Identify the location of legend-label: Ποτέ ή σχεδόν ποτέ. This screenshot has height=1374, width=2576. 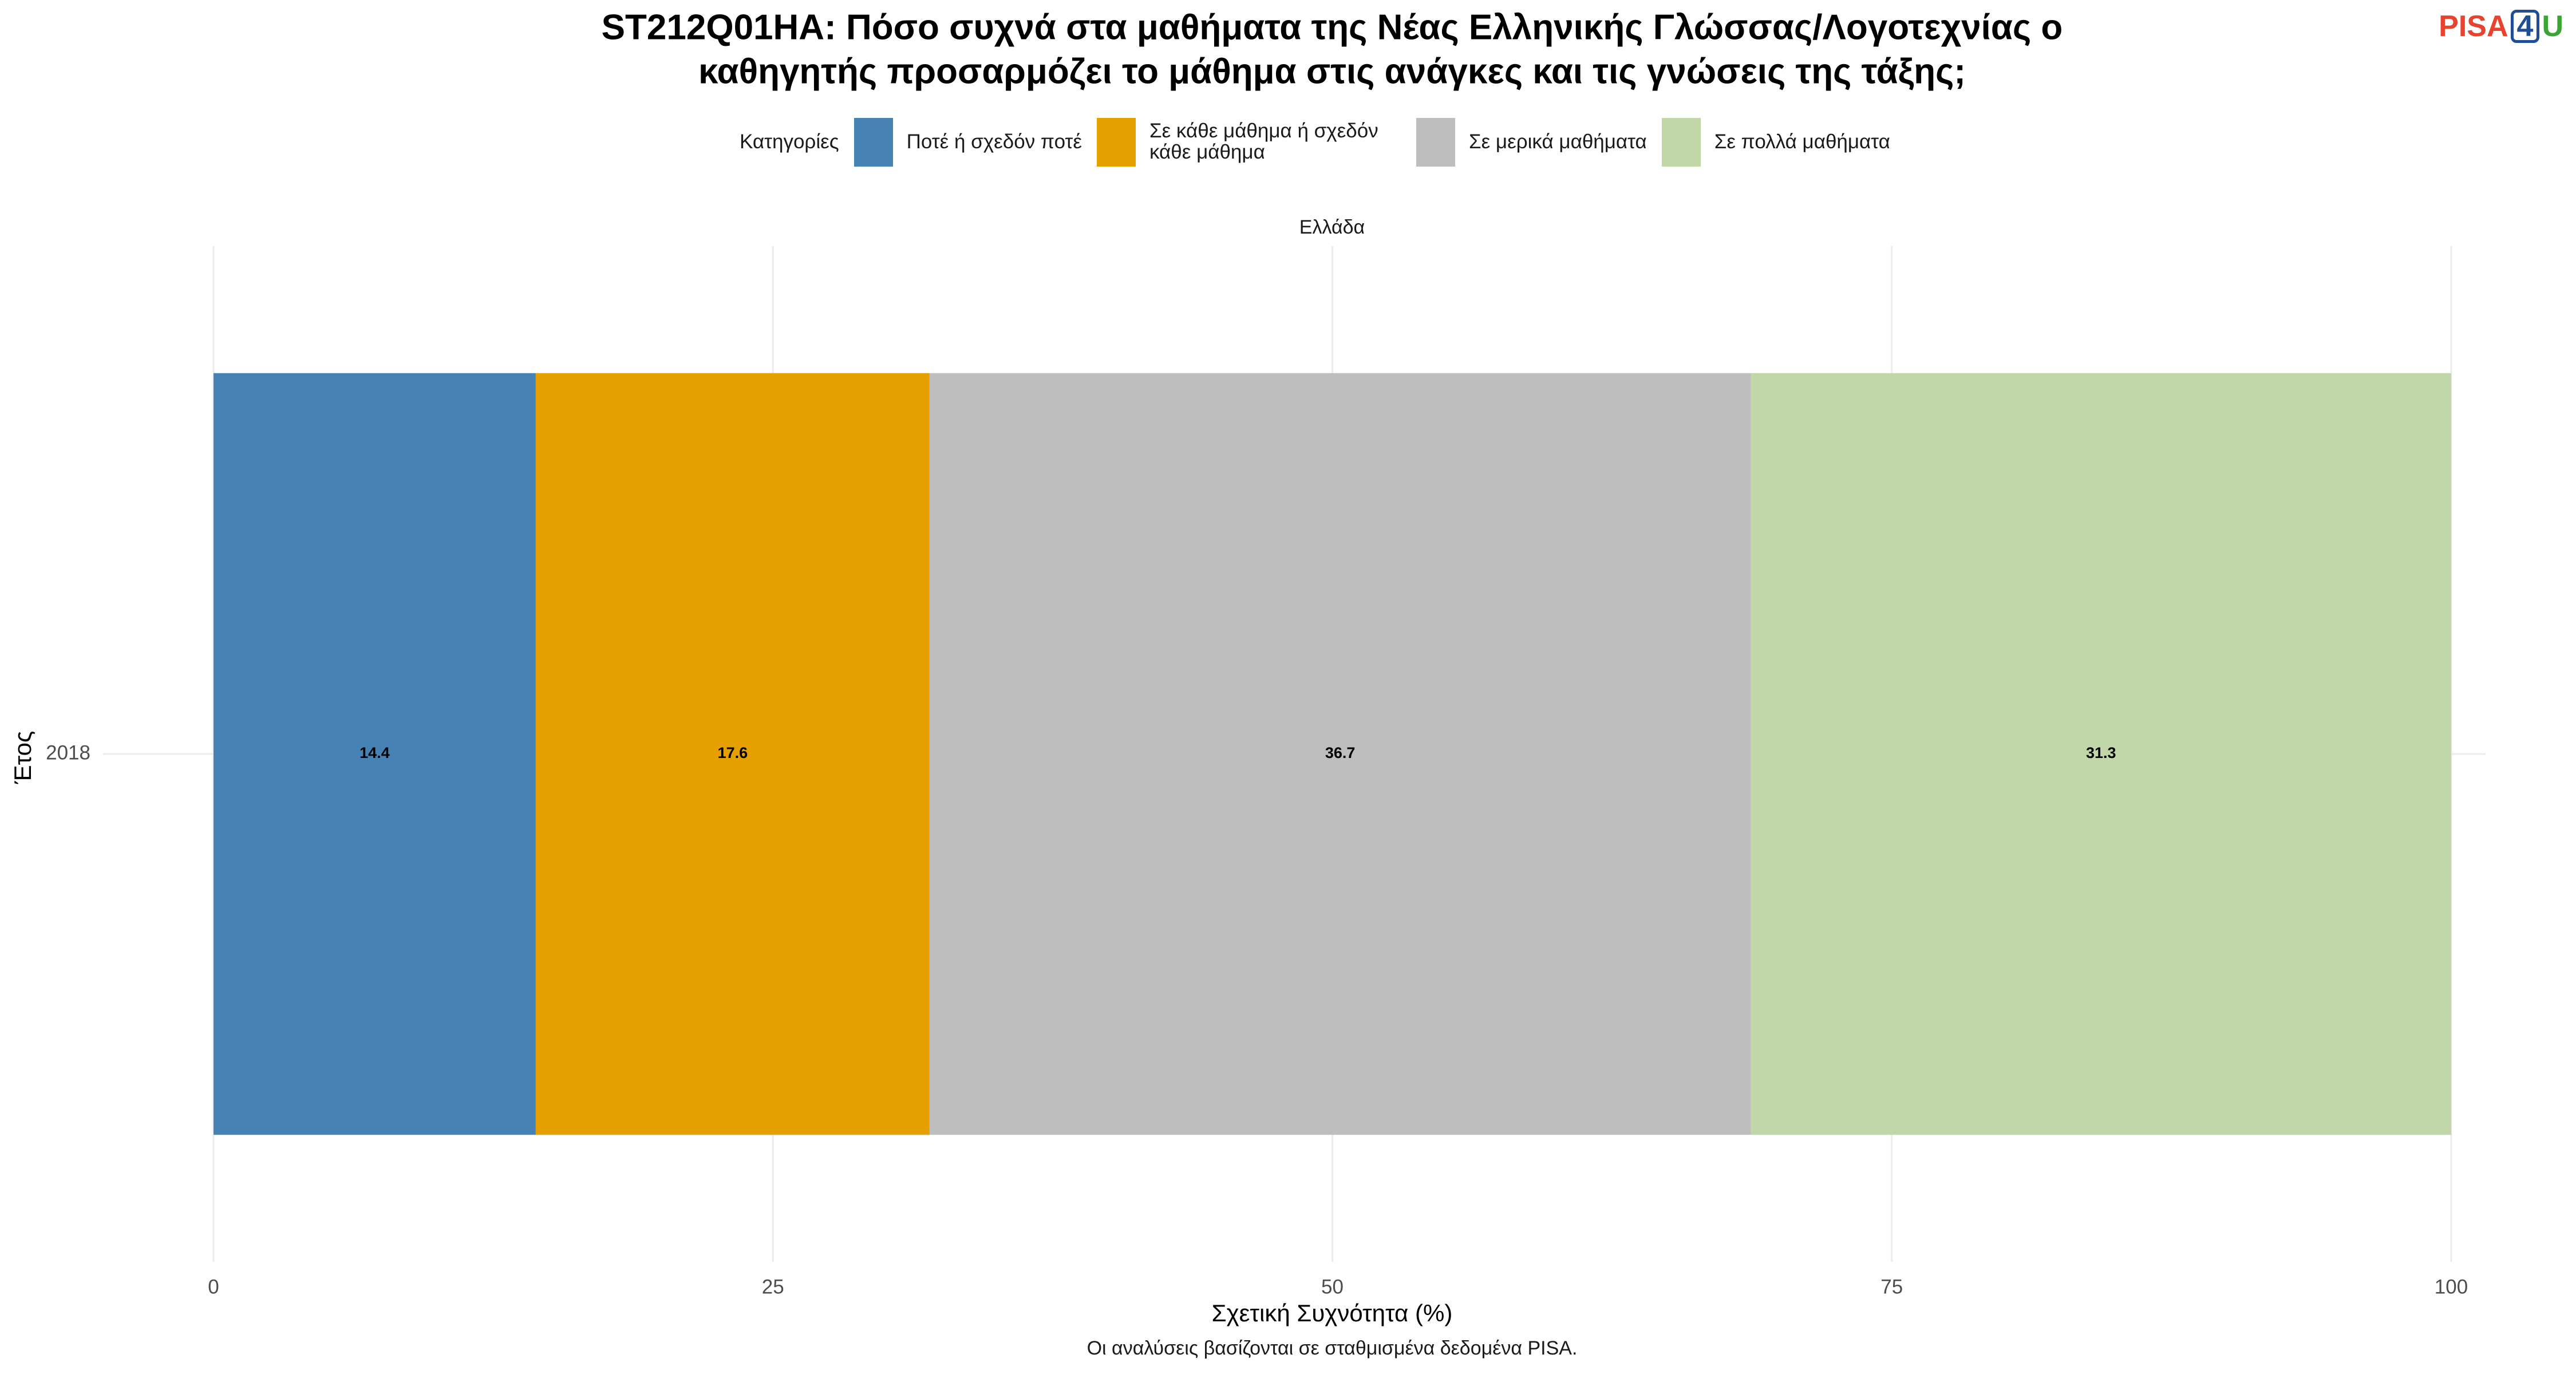
(994, 141).